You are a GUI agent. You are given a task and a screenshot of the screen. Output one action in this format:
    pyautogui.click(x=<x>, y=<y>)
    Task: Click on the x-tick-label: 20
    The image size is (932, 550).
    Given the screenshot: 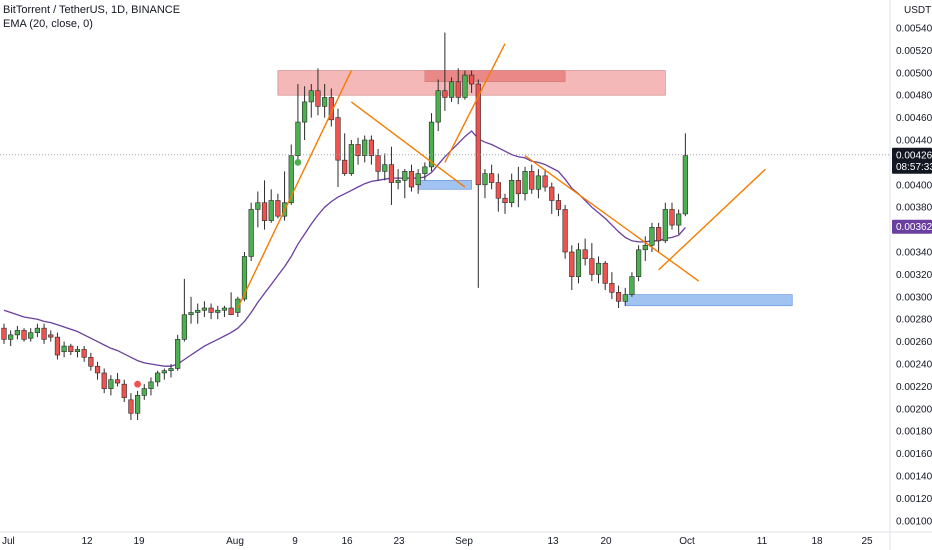 What is the action you would take?
    pyautogui.click(x=606, y=541)
    